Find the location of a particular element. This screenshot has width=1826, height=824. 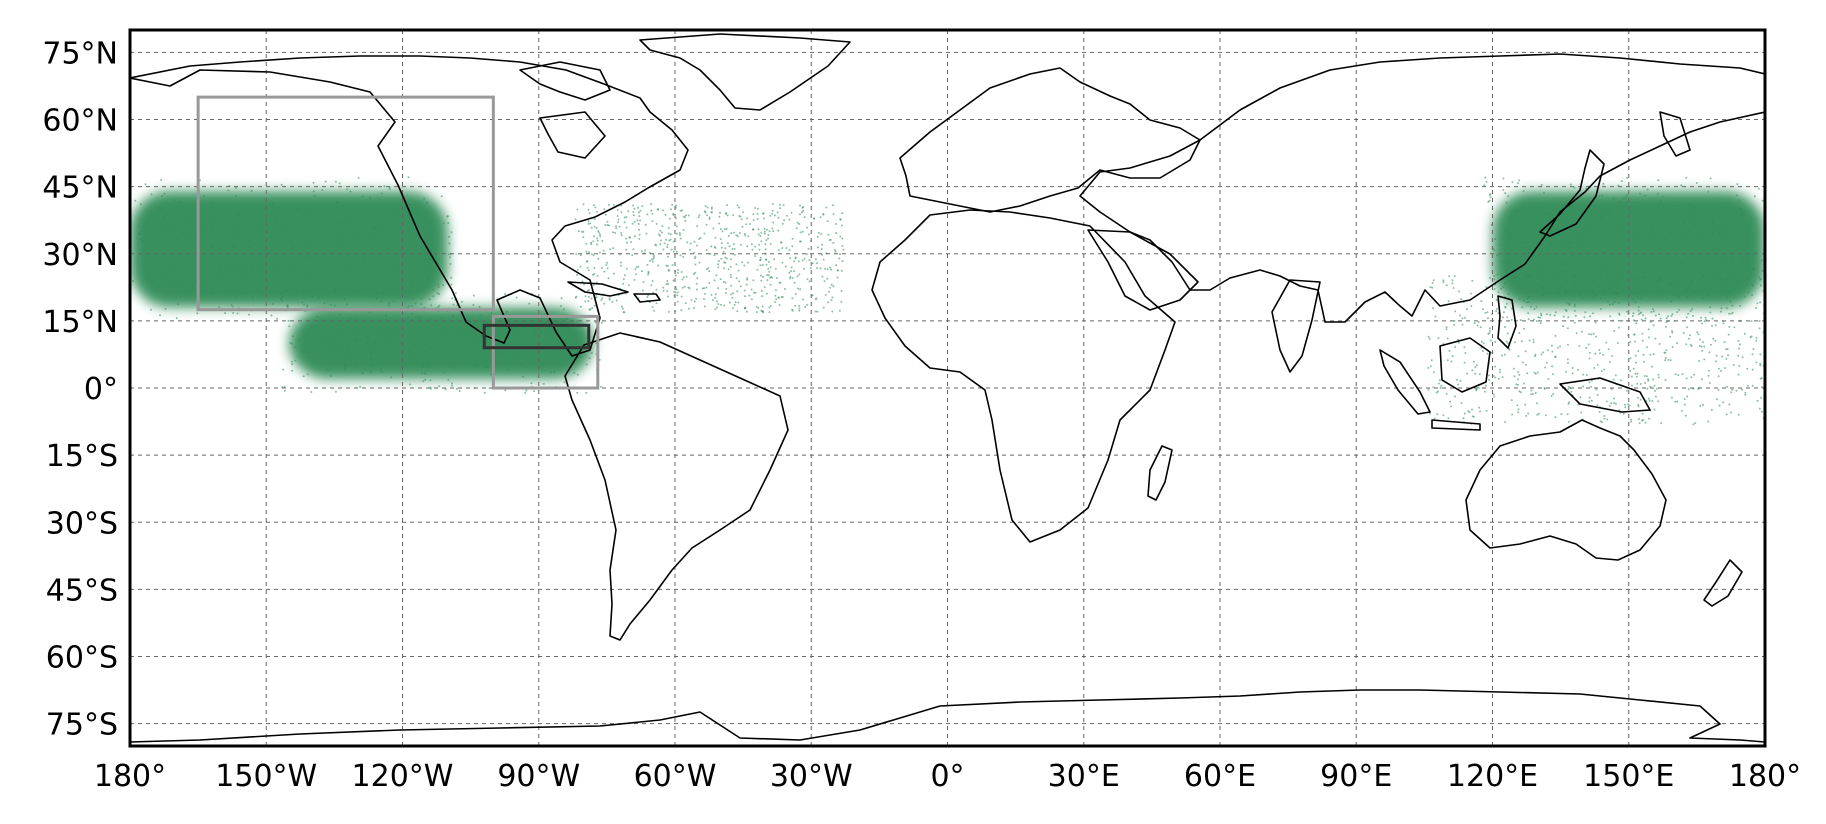

cuba-coastline is located at coordinates (598, 289).